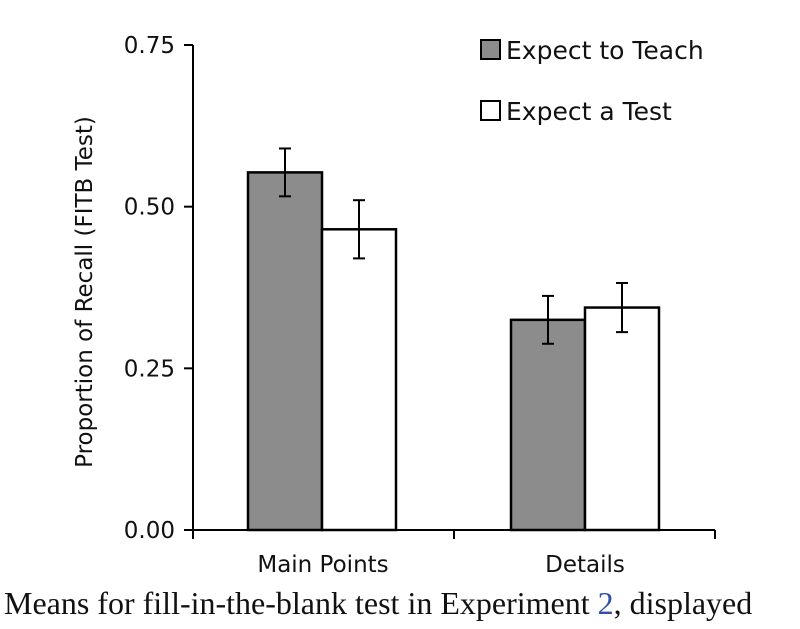  Describe the element at coordinates (149, 46) in the screenshot. I see `y-tick-label: 0.75` at that location.